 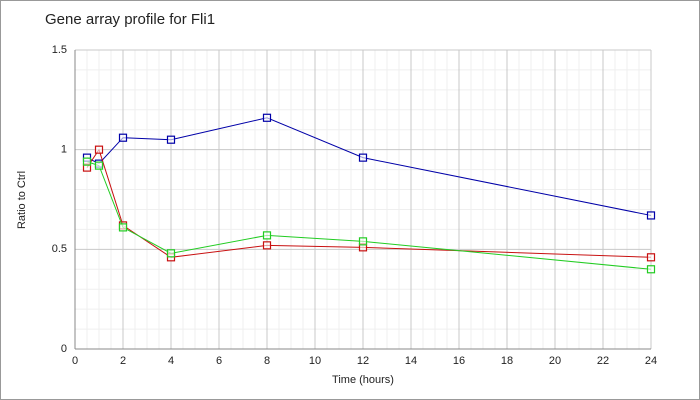 I want to click on x-tick-label: 18, so click(x=507, y=361).